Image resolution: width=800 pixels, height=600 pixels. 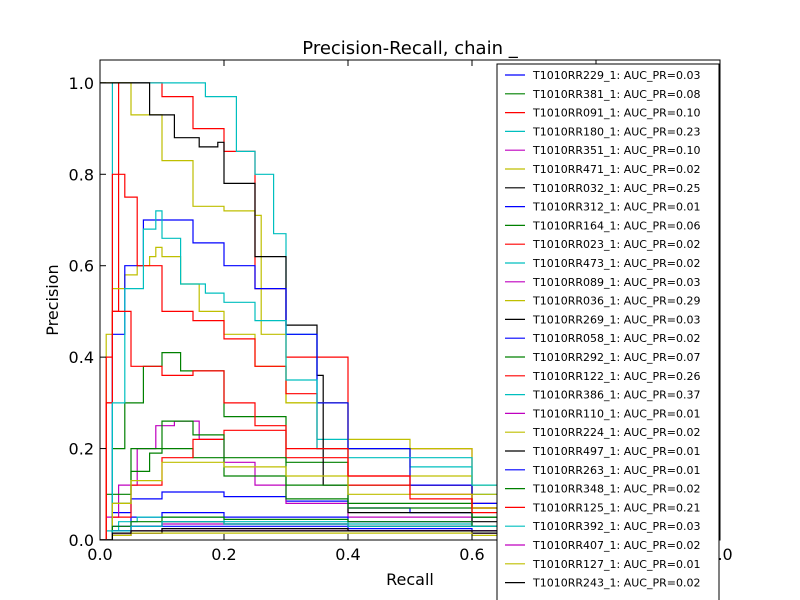 I want to click on legend-entry: T1010RR224_1: AUC_PR=0.02, so click(x=616, y=432).